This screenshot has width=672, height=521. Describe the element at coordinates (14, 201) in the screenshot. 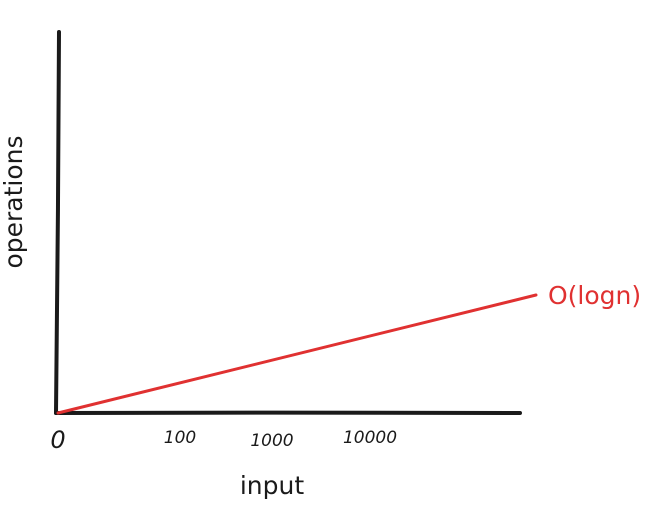

I see `y-axis-label: operations` at that location.